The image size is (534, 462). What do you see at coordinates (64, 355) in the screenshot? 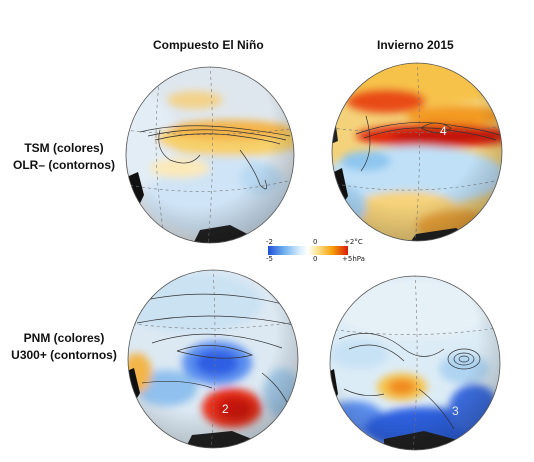
I see `row-label-bottom-line2: U300+ (contornos)` at bounding box center [64, 355].